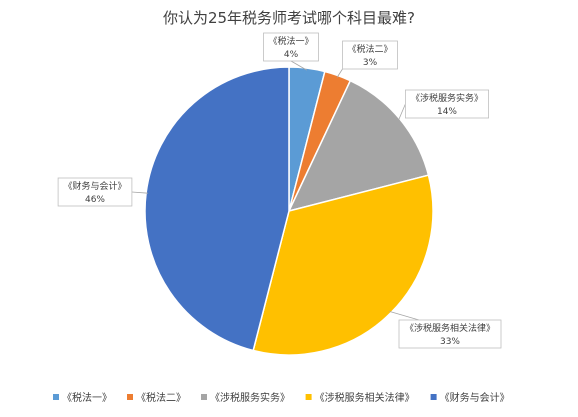  I want to click on legend-item-3: 《涉税服务实务》, so click(245, 397).